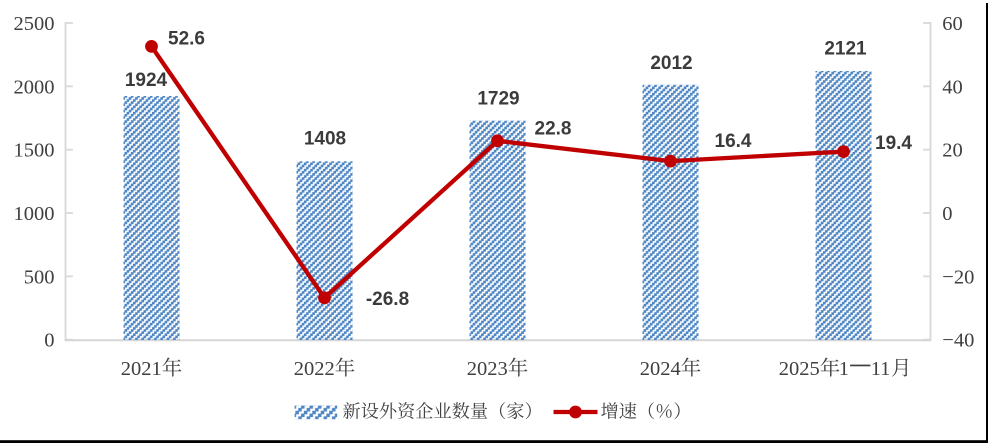 This screenshot has height=443, width=988. I want to click on svg-text: 22.8, so click(553, 129).